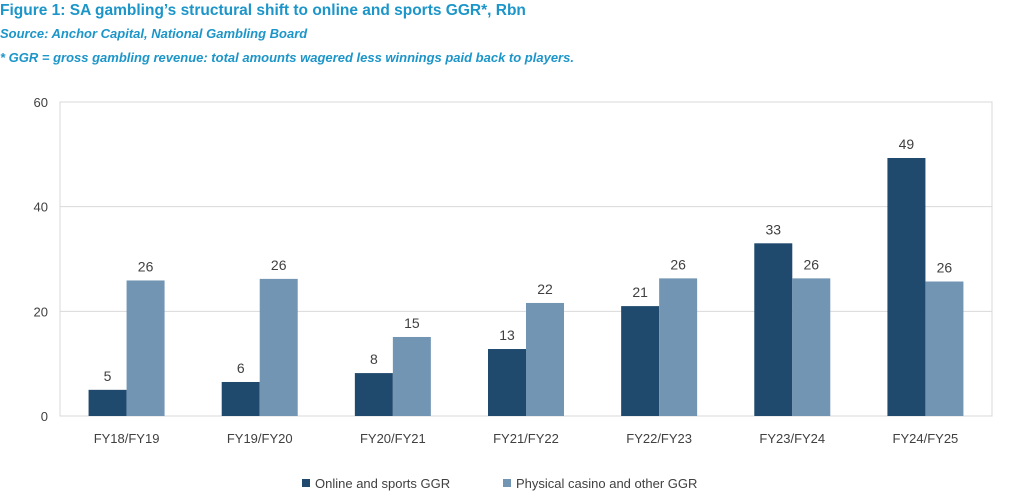  What do you see at coordinates (792, 438) in the screenshot?
I see `x-tick-label: FY23/FY24` at bounding box center [792, 438].